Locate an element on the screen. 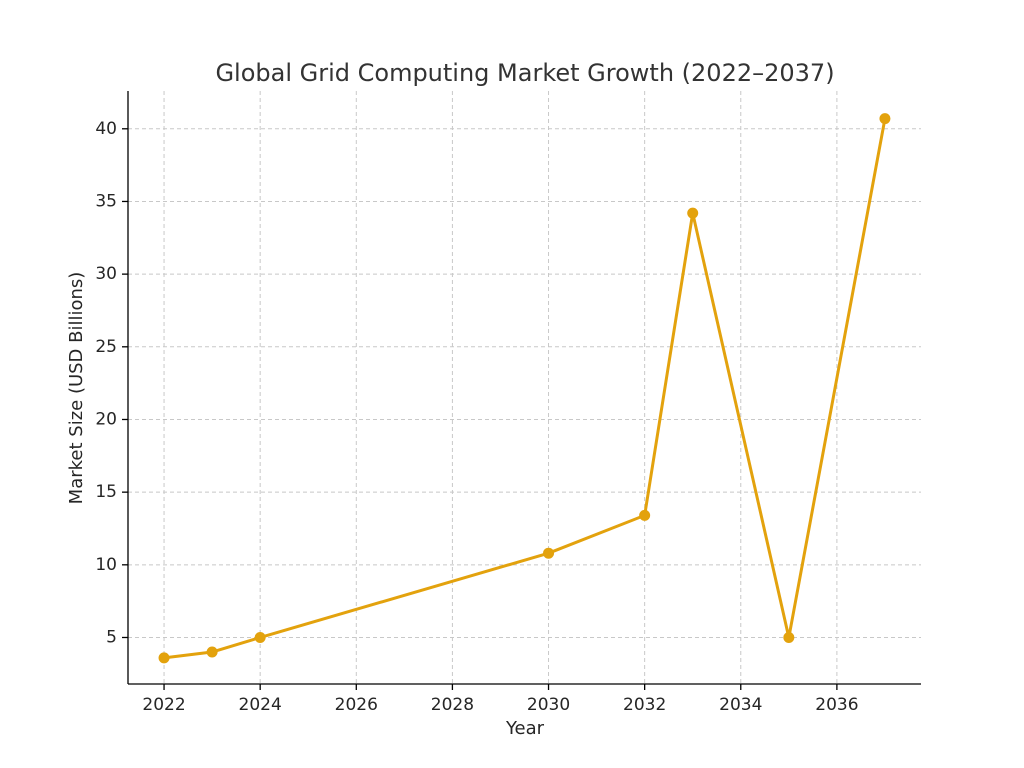 This screenshot has width=1024, height=768. x-tick-label: 2026 is located at coordinates (356, 705).